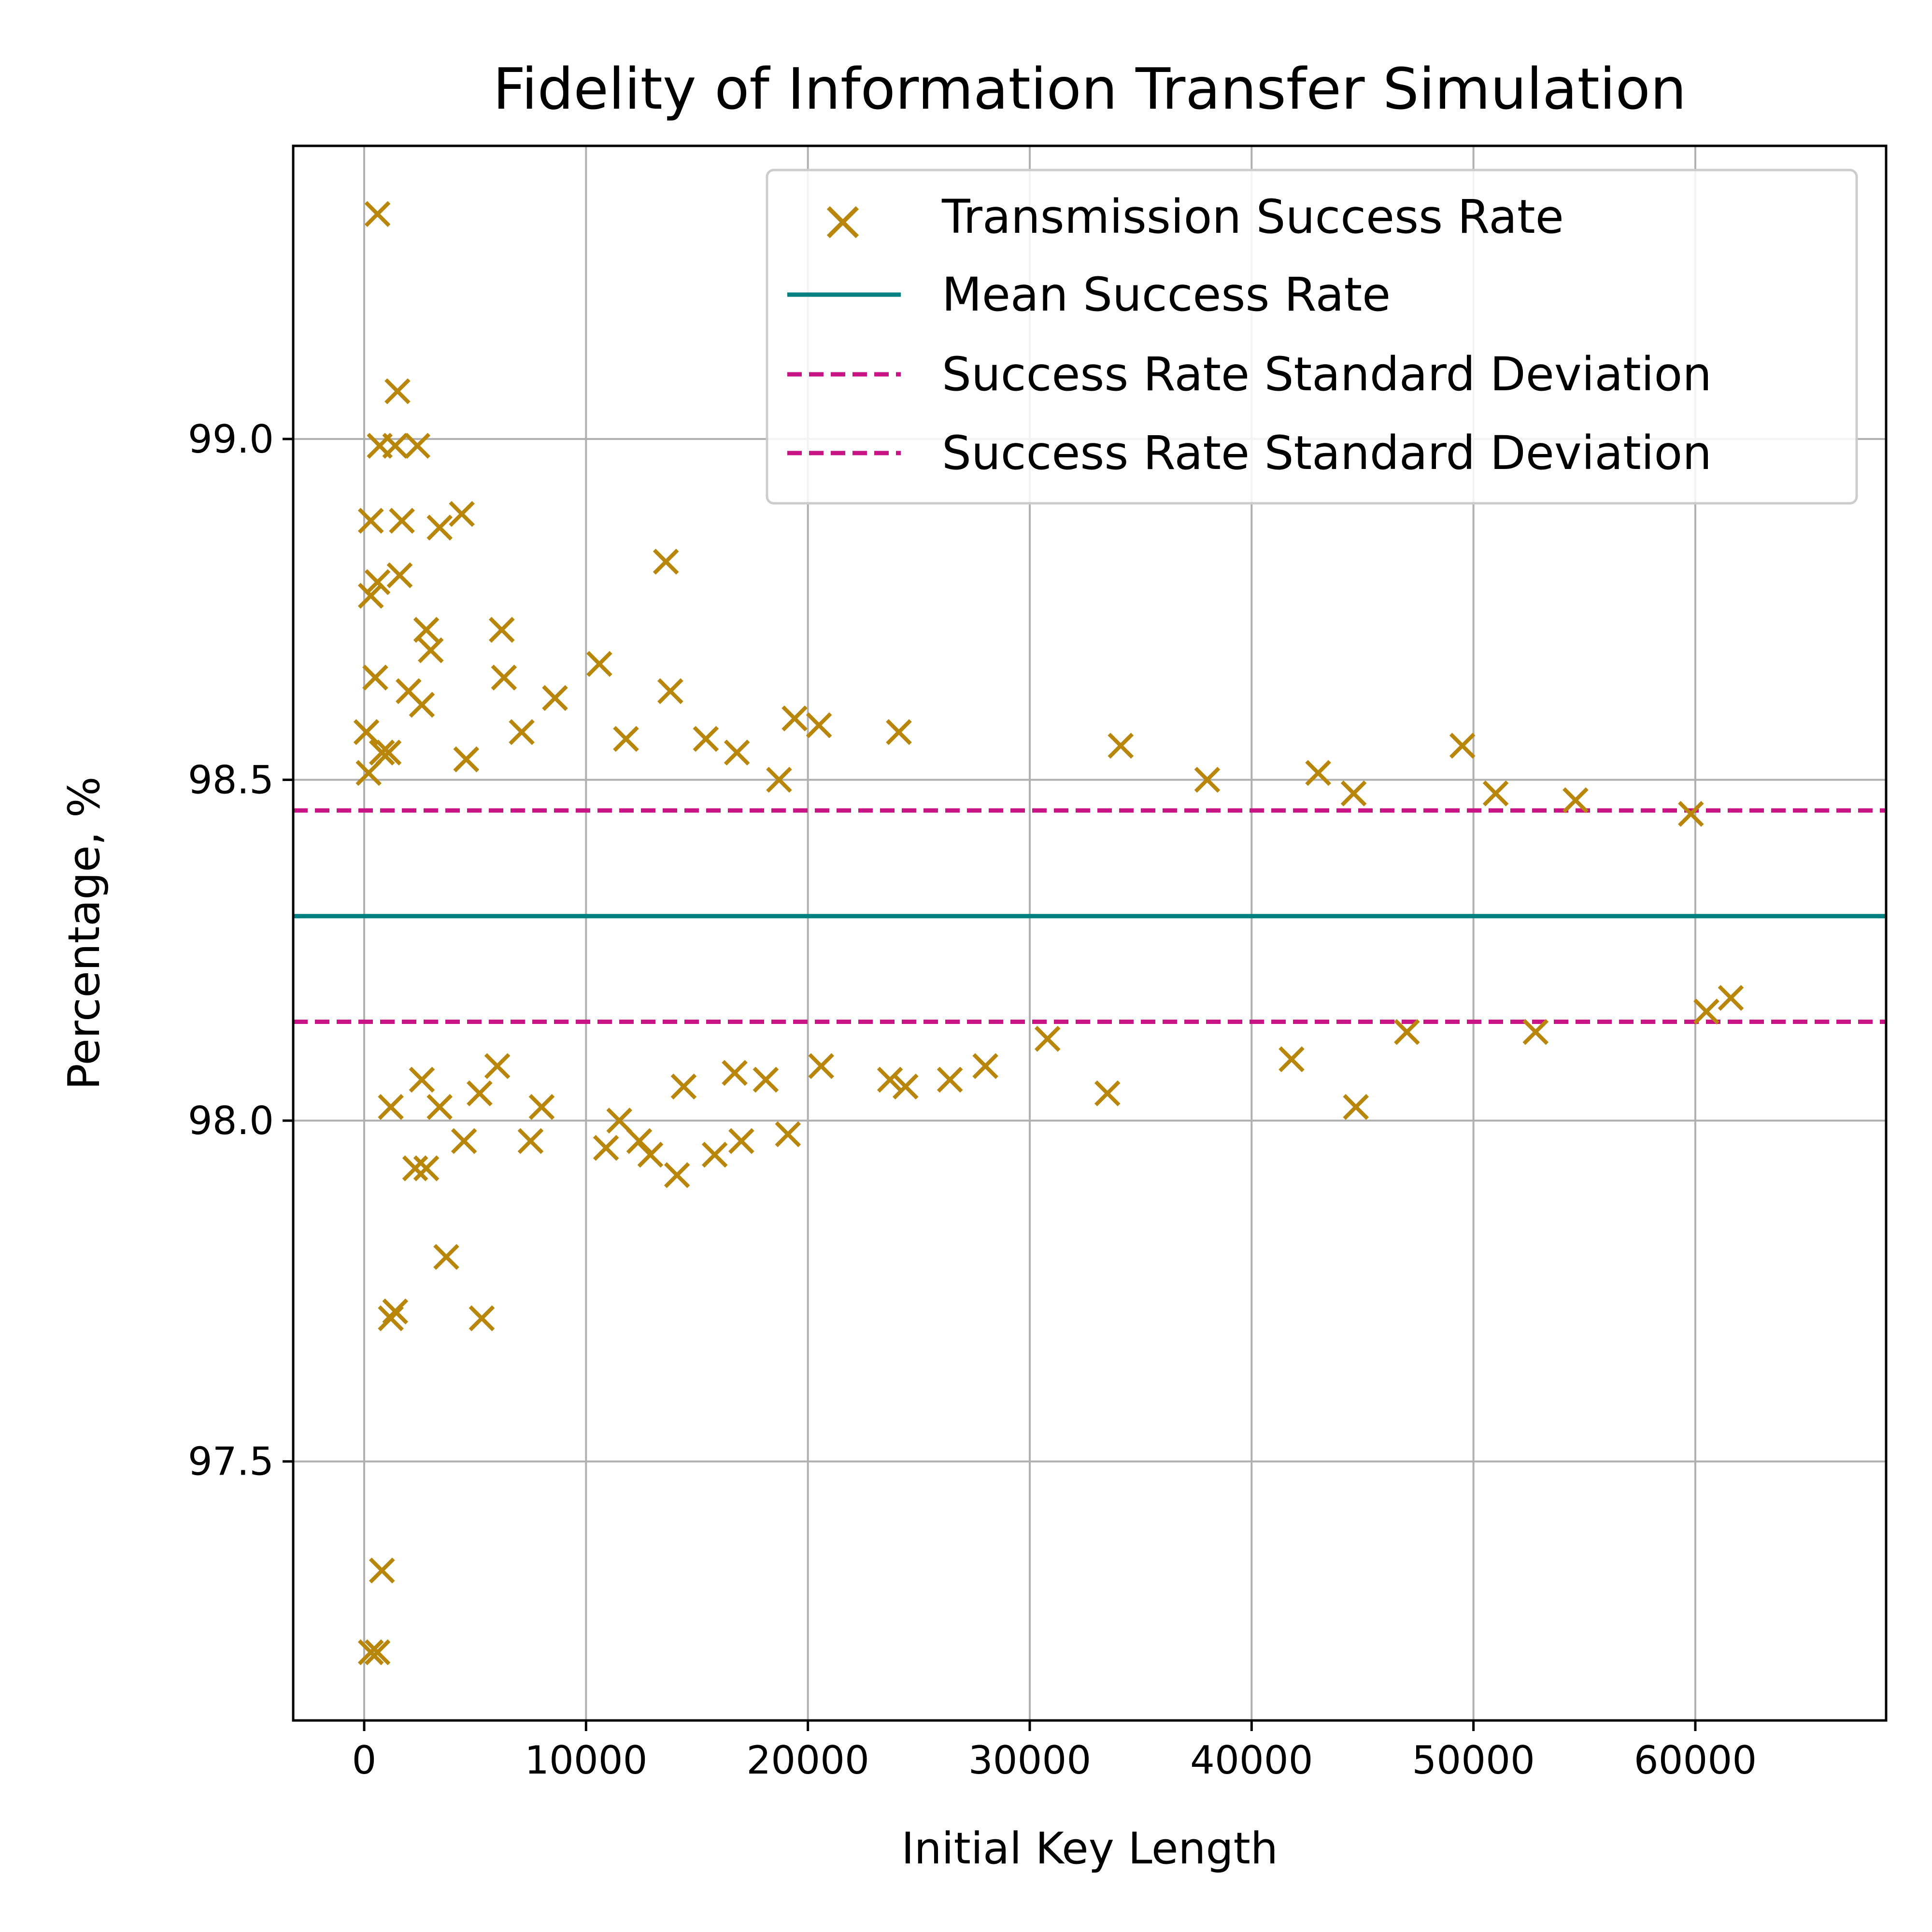  I want to click on legend-box, so click(1312, 337).